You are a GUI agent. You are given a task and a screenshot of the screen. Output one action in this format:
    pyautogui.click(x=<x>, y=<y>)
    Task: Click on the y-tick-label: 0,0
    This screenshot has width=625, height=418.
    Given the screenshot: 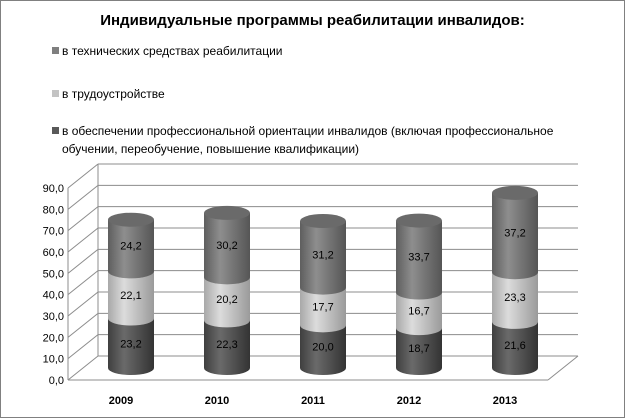 What is the action you would take?
    pyautogui.click(x=56, y=381)
    